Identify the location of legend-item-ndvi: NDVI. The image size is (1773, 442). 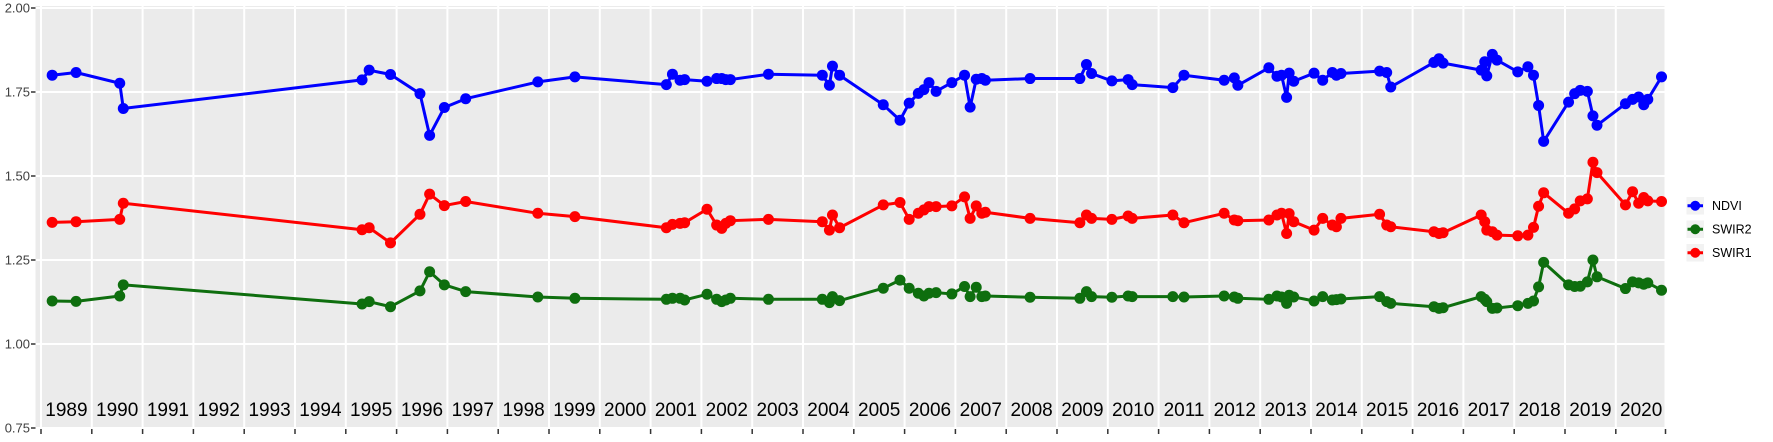
(1714, 206).